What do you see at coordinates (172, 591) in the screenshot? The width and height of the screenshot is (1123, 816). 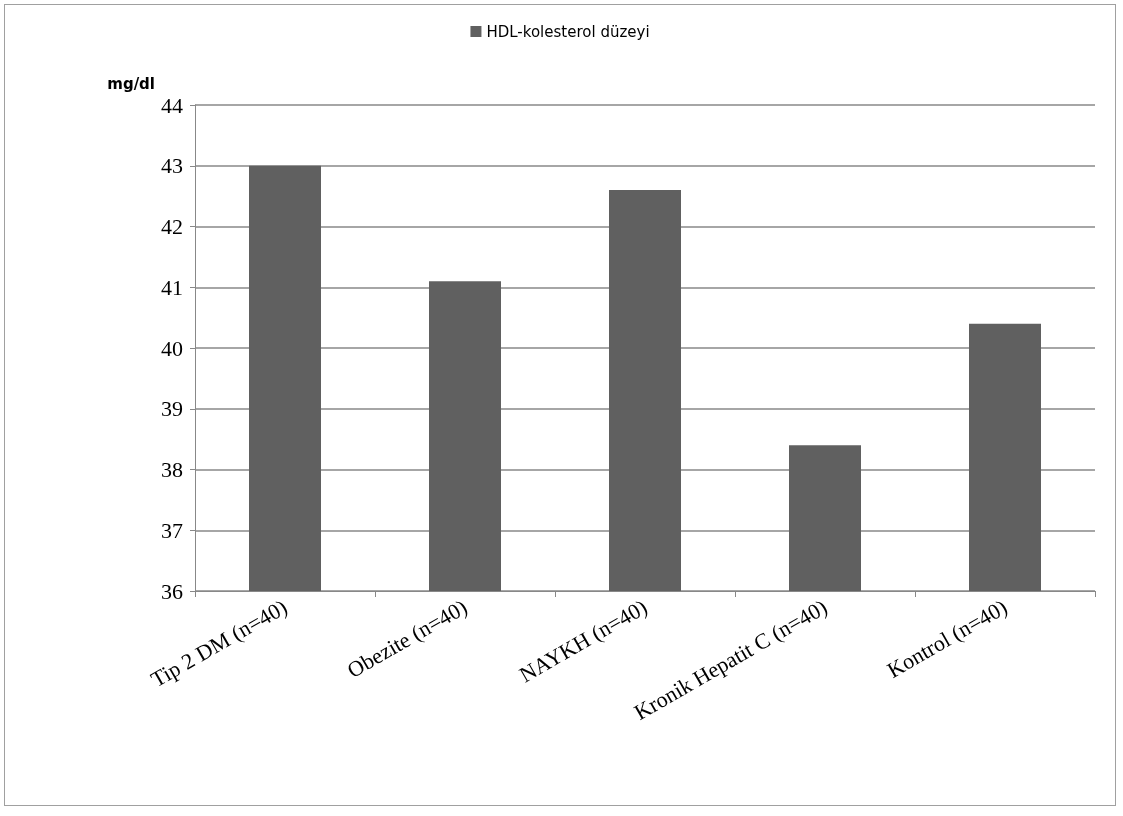 I see `y-tick-label: 36` at bounding box center [172, 591].